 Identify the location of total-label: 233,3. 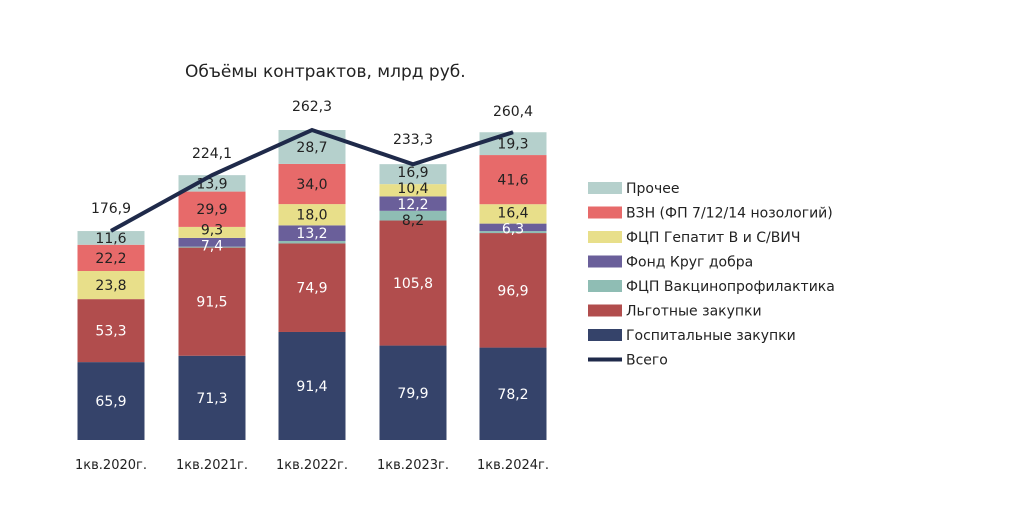
(413, 140).